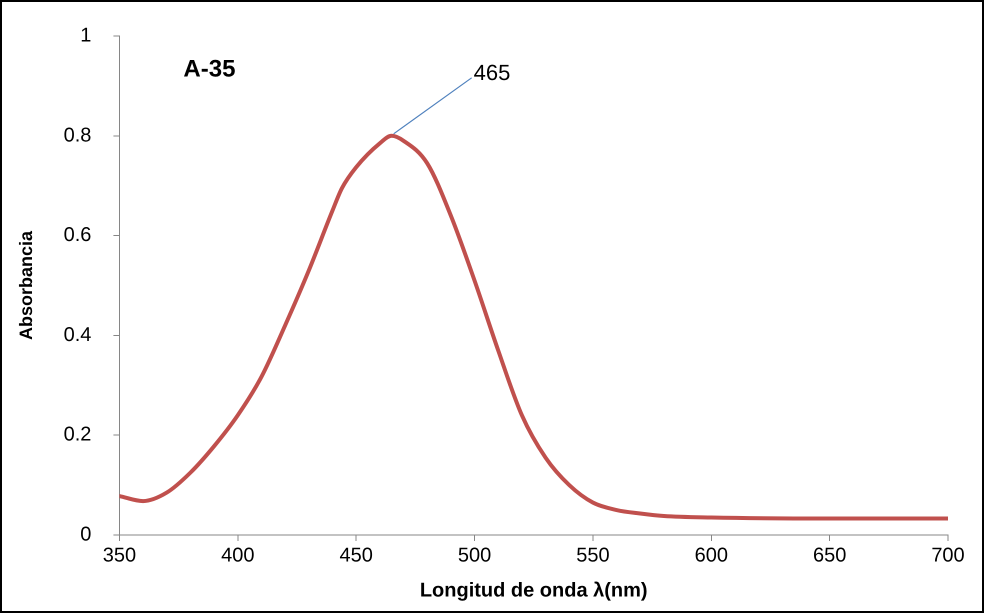  I want to click on y-tick-label: 0.4, so click(78, 335).